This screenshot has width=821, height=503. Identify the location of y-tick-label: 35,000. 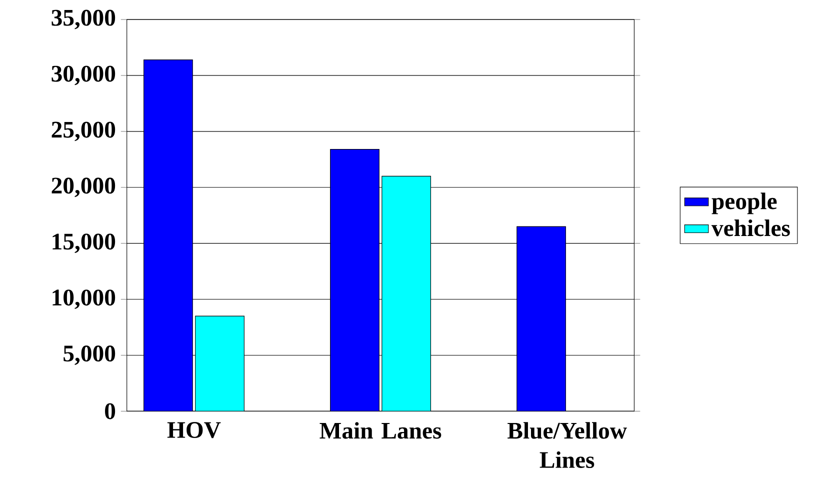
(84, 20).